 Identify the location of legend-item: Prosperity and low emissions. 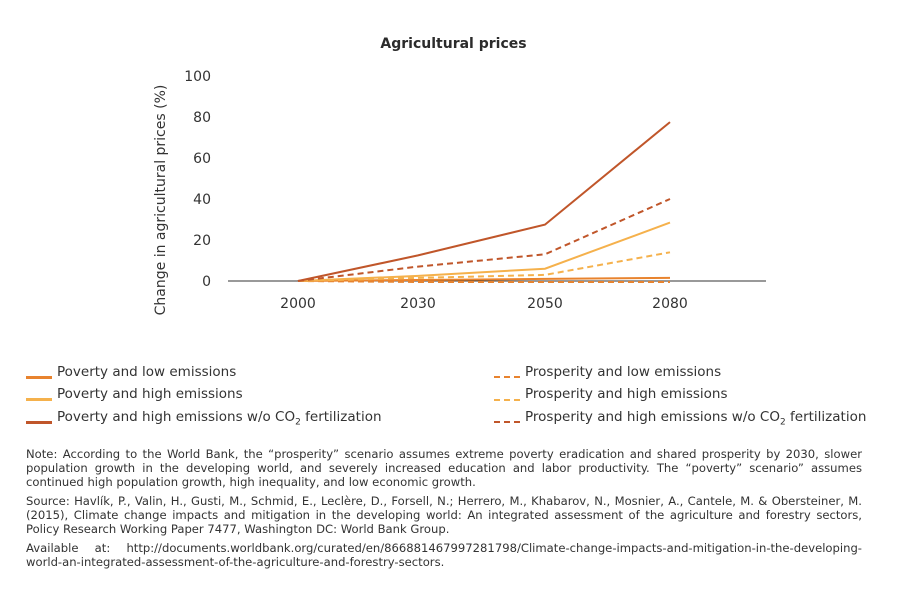
(680, 373).